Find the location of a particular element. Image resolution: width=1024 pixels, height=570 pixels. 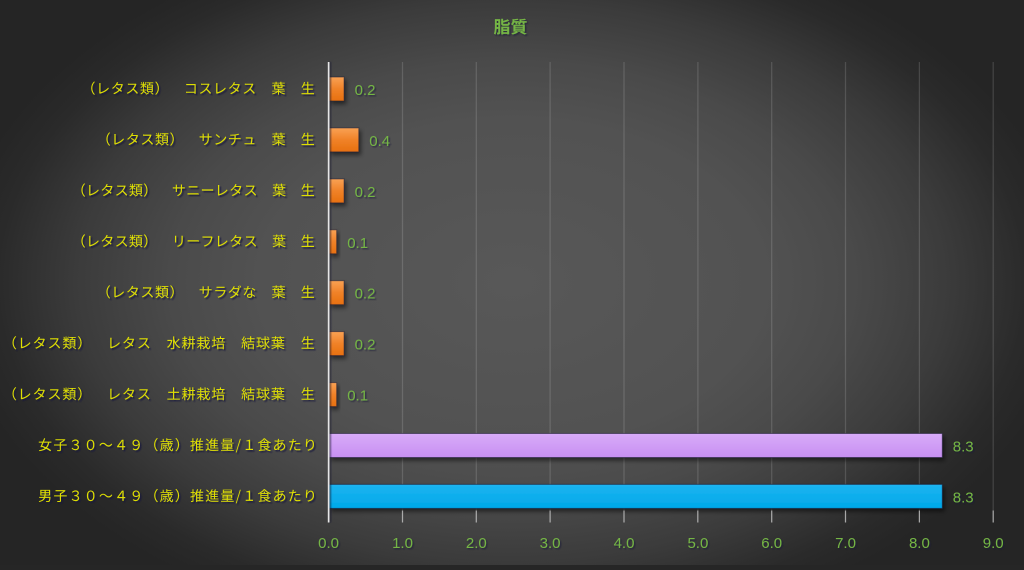

svg-text: 9.0 is located at coordinates (993, 543).